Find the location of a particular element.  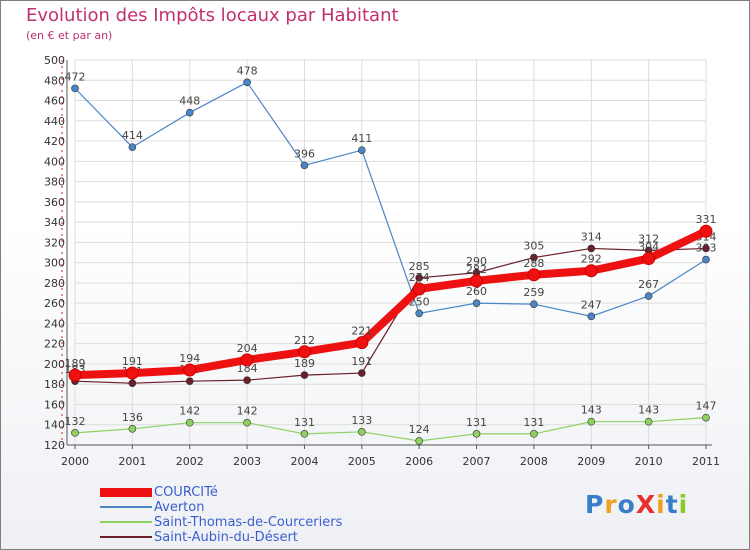

data-label: 142 is located at coordinates (247, 411).